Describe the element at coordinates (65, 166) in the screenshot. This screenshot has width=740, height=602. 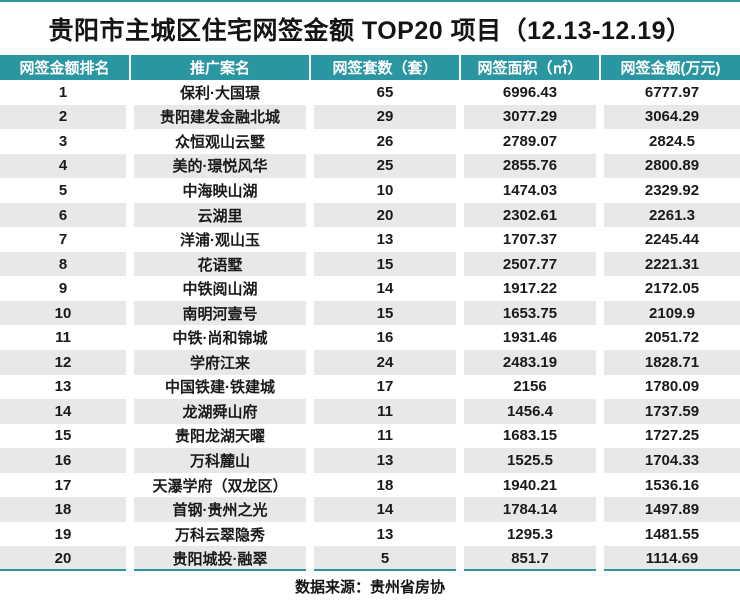
I see `cell-rank: 4` at that location.